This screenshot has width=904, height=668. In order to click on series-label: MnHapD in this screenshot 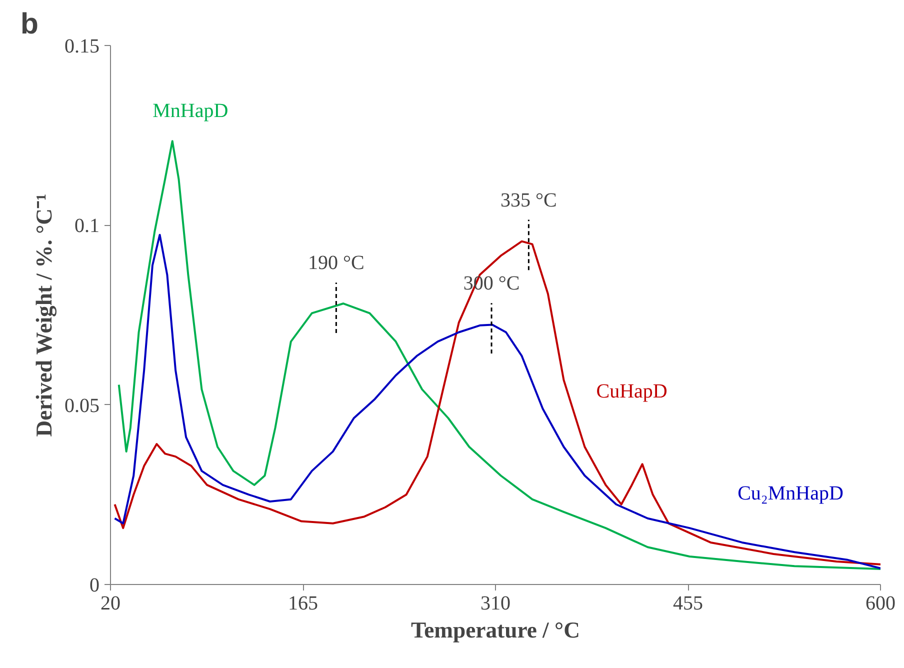, I will do `click(190, 111)`.